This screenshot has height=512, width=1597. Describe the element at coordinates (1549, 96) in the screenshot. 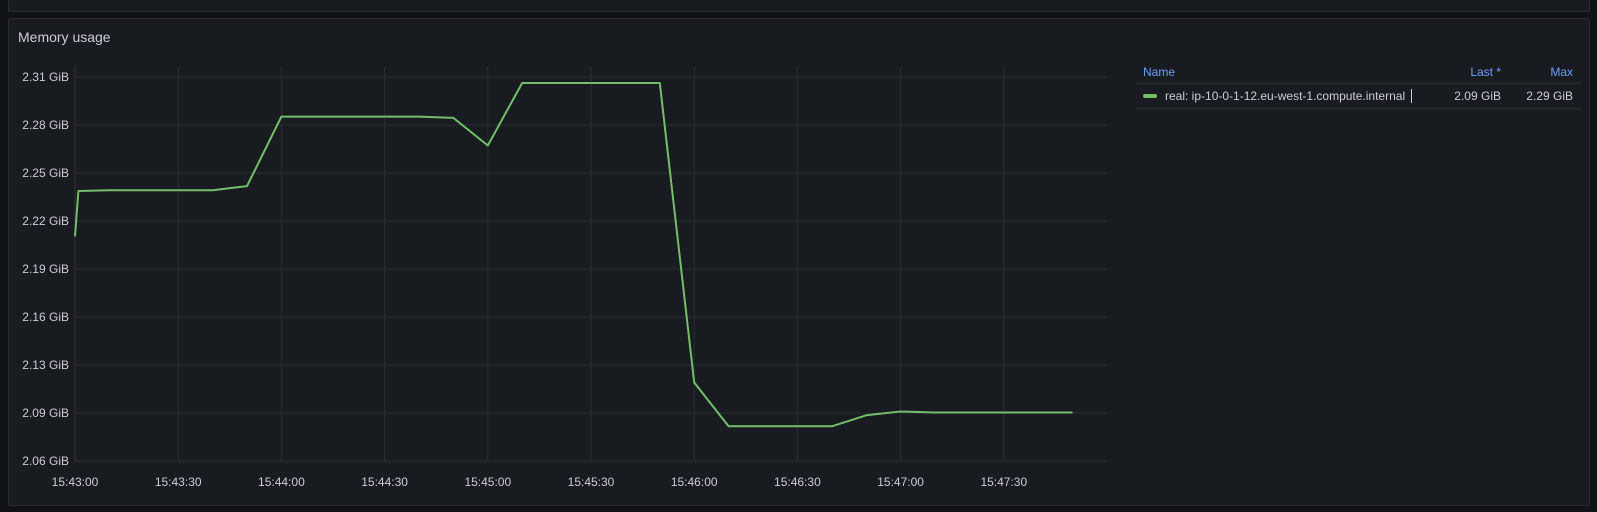

I see `legend-max-value: 2.29 GiB` at that location.